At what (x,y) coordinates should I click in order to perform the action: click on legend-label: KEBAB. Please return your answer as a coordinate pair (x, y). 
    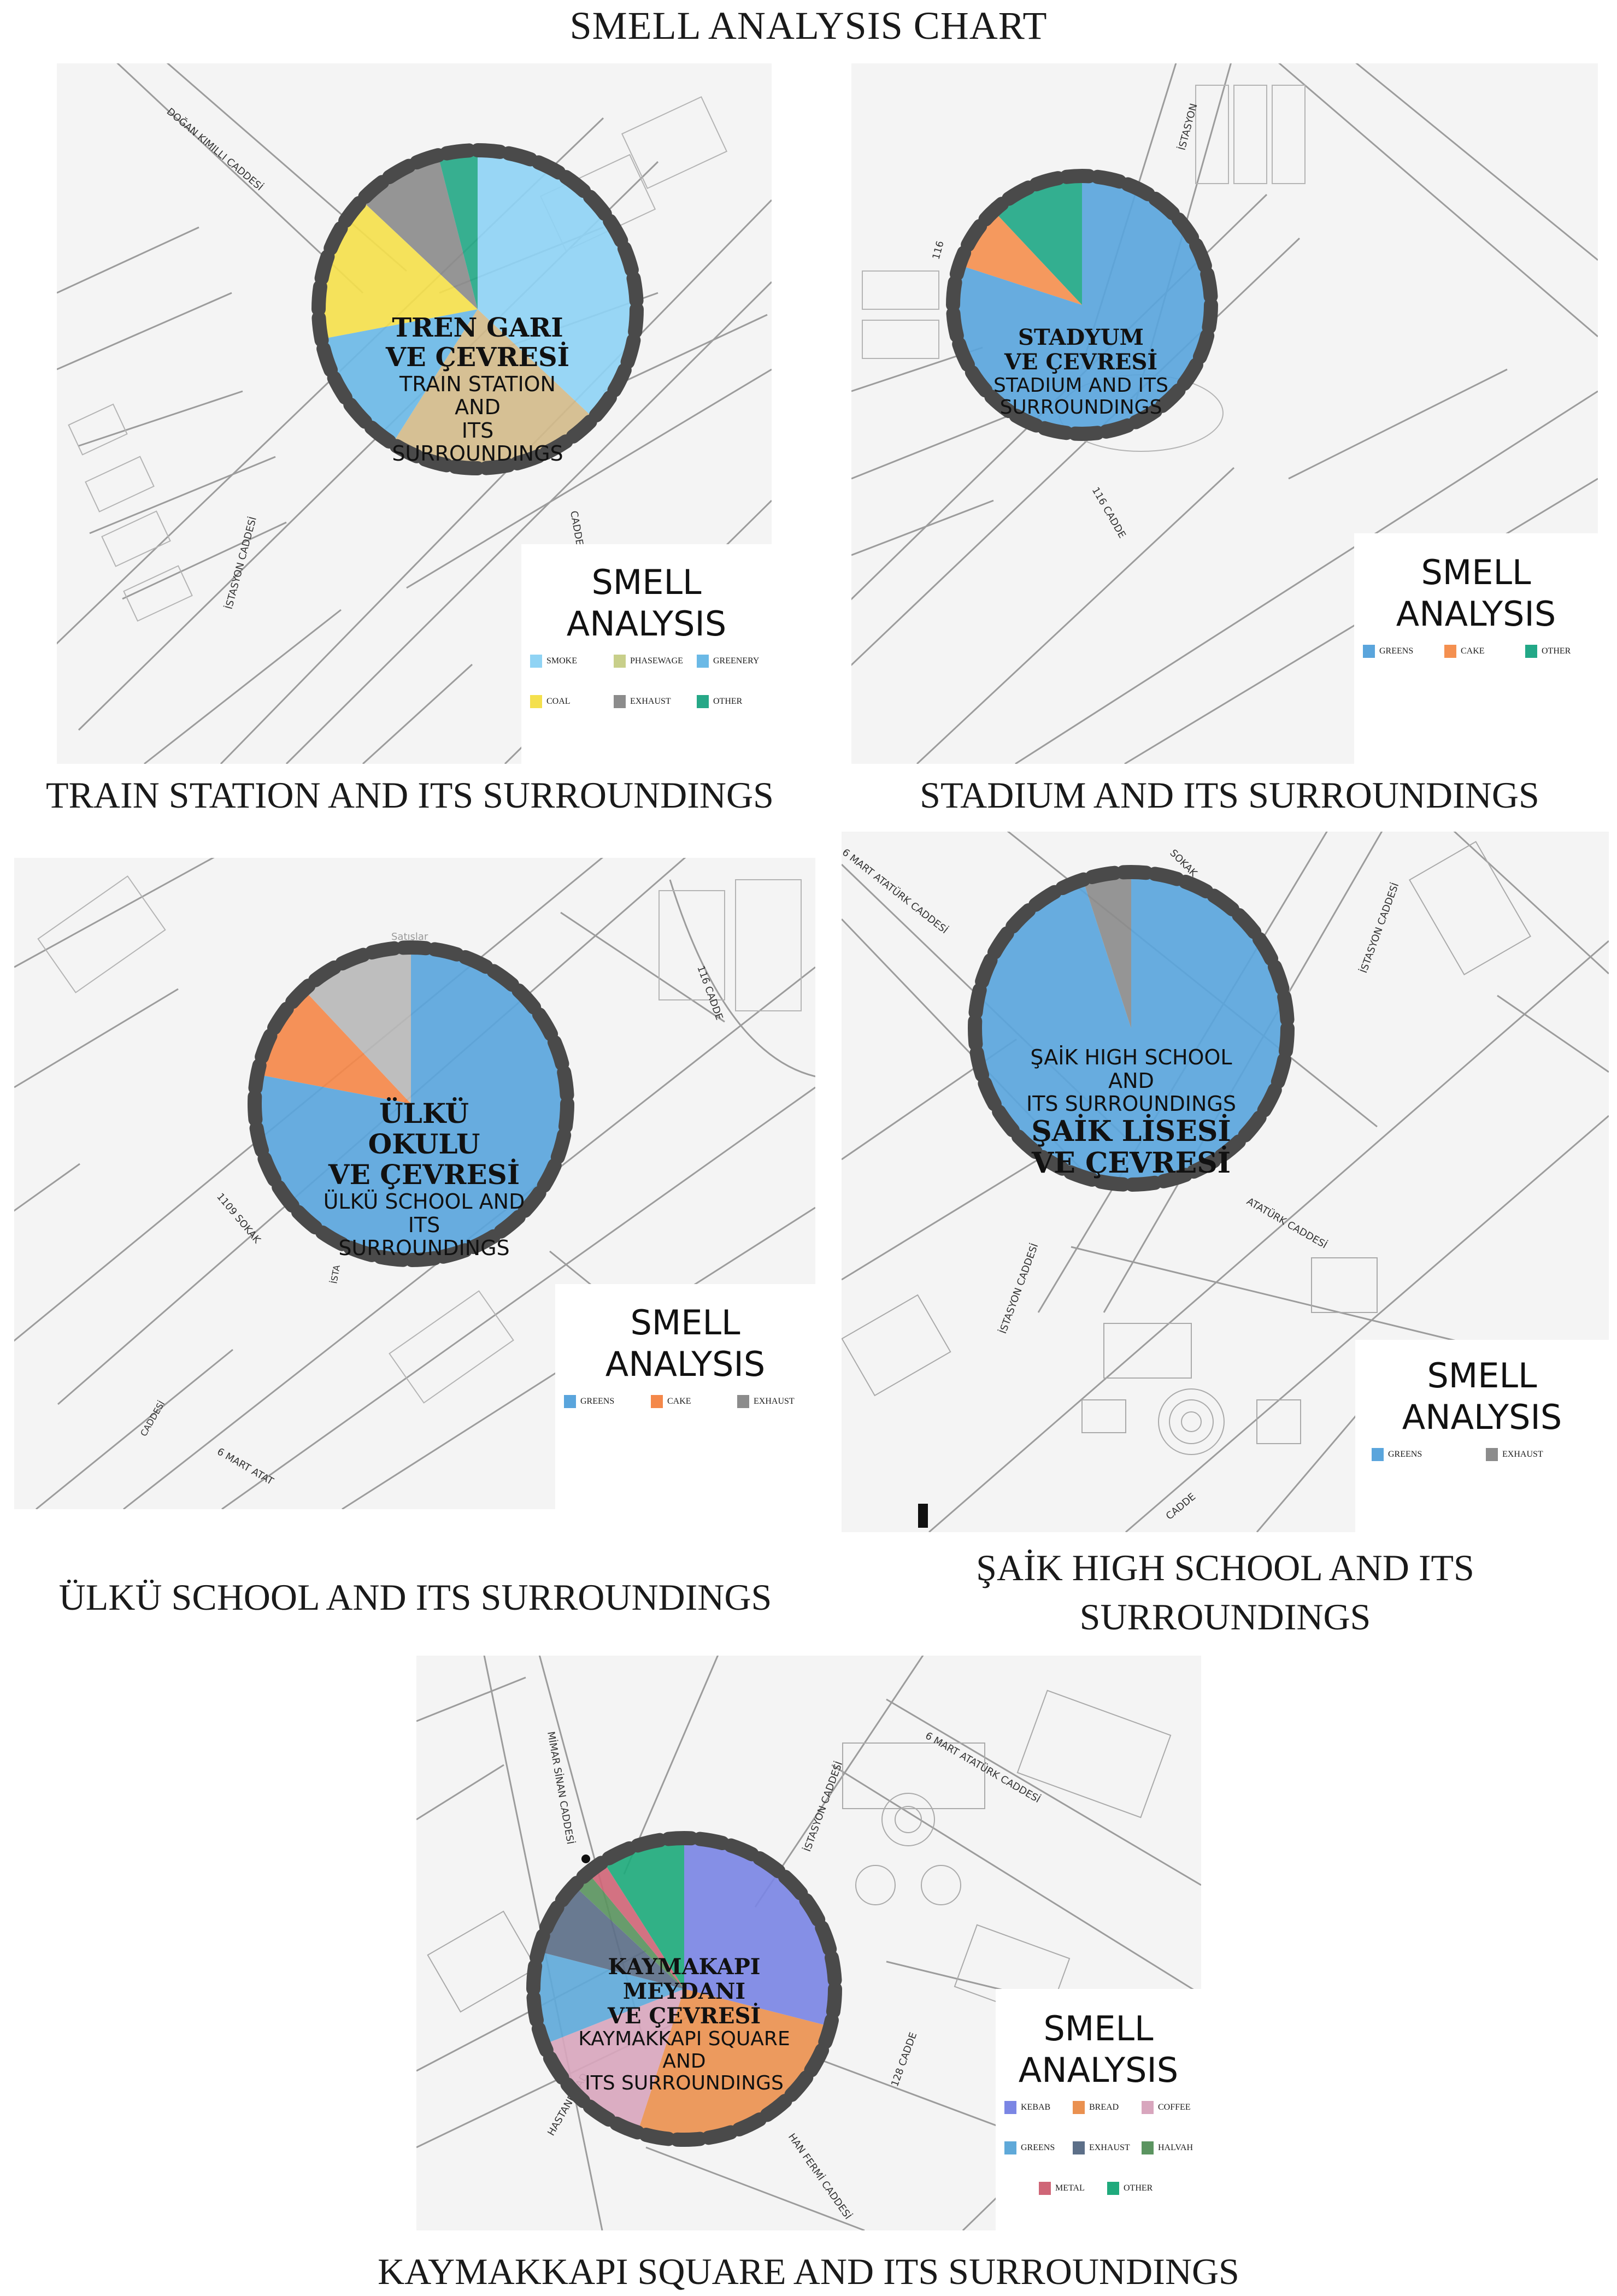
    Looking at the image, I should click on (1036, 2107).